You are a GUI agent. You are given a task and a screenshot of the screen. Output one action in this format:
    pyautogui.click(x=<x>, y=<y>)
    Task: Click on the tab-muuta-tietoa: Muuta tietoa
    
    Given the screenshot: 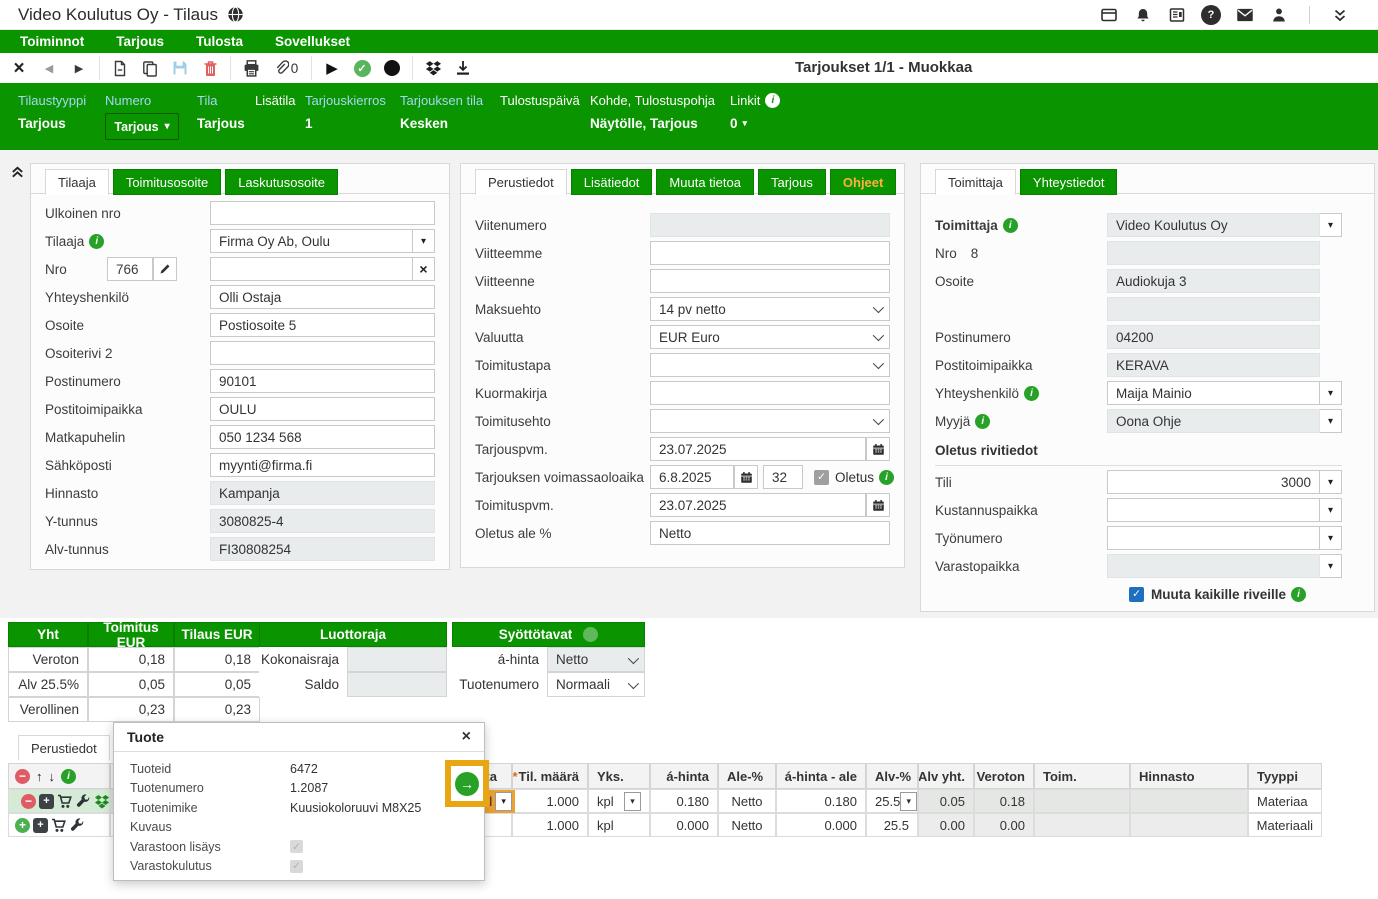 What is the action you would take?
    pyautogui.click(x=705, y=182)
    